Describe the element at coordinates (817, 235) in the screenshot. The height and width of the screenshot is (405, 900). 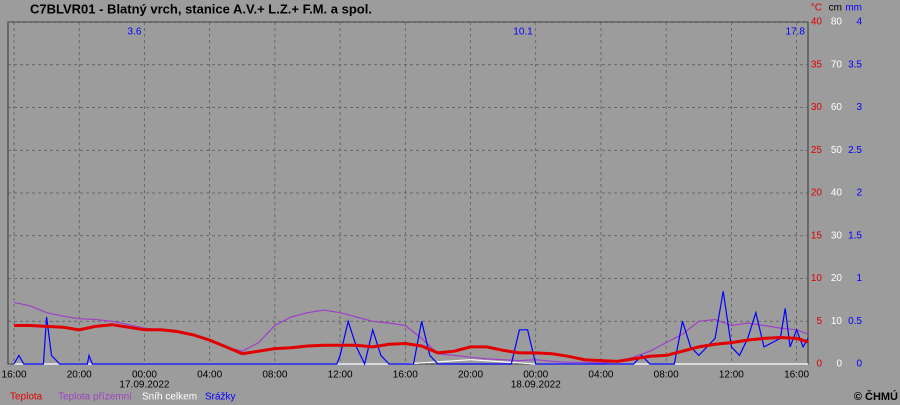
I see `y-tick-label: 15` at that location.